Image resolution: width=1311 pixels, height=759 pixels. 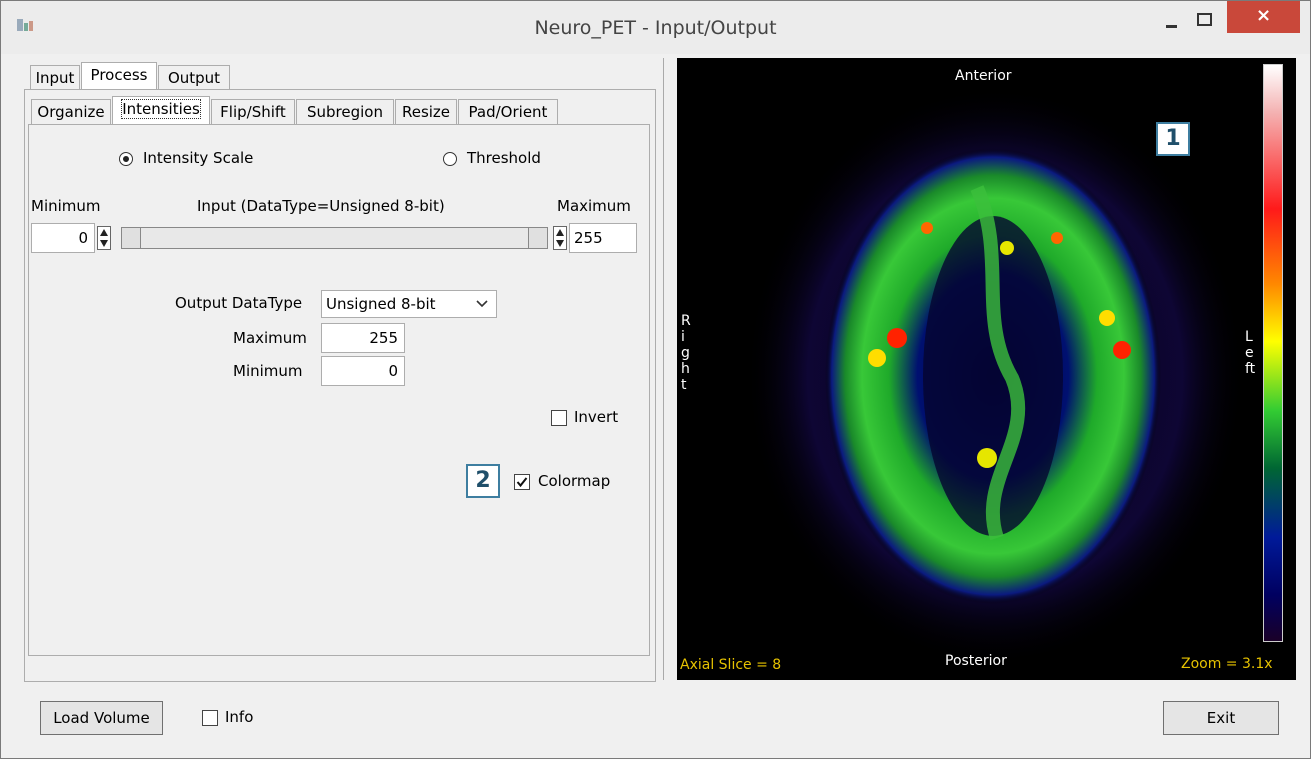 I want to click on output-datatype-select: Unsigned 8-bit, so click(x=409, y=304).